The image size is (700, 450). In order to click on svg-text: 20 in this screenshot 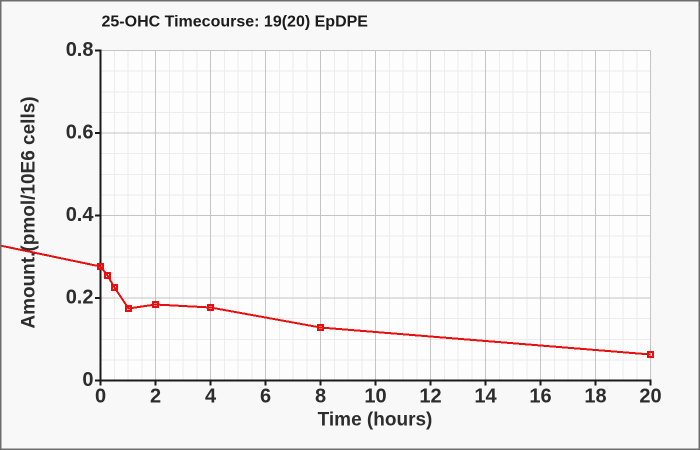, I will do `click(650, 396)`.